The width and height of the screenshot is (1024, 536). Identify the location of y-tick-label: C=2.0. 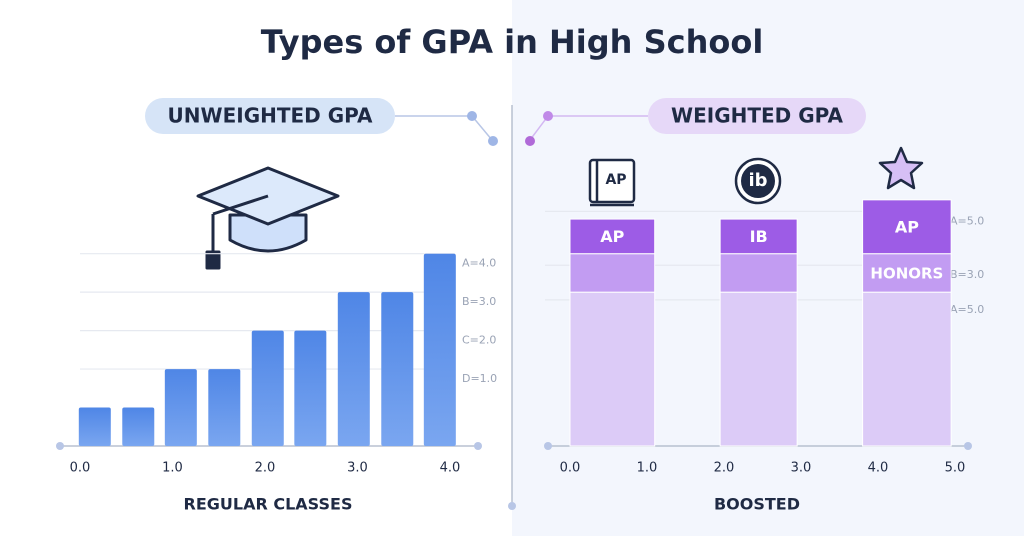
(479, 340).